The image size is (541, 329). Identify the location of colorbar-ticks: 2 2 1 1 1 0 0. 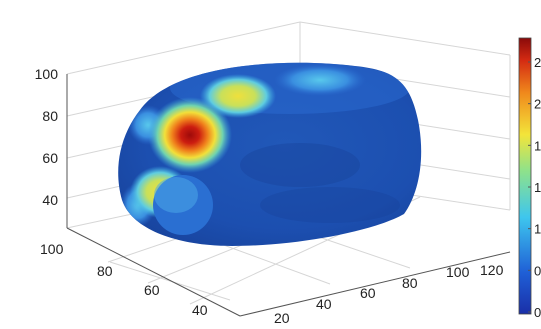
(534, 187).